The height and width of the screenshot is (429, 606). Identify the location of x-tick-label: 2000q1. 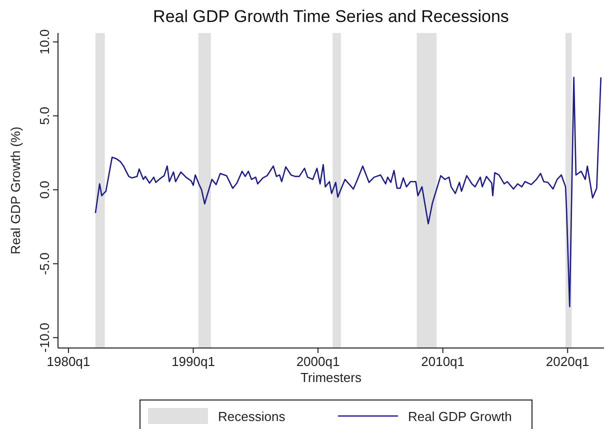
(318, 361).